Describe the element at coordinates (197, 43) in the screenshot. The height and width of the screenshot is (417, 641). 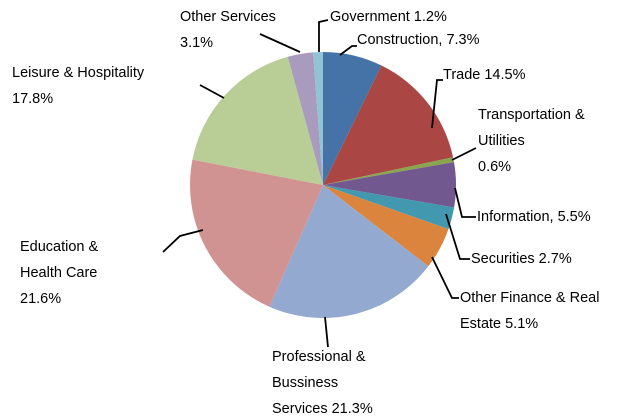
I see `value-label: 3.1%` at that location.